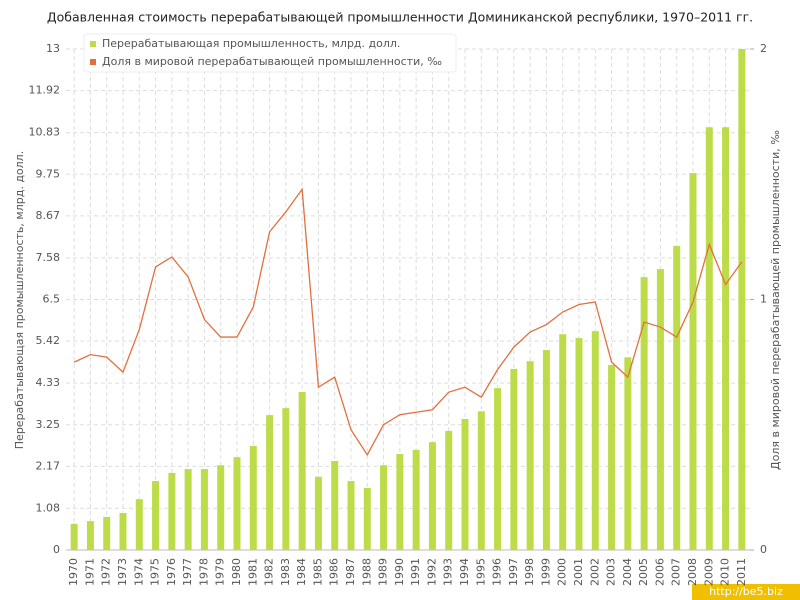 This screenshot has height=600, width=800. Describe the element at coordinates (93, 44) in the screenshot. I see `legend-swatch` at that location.